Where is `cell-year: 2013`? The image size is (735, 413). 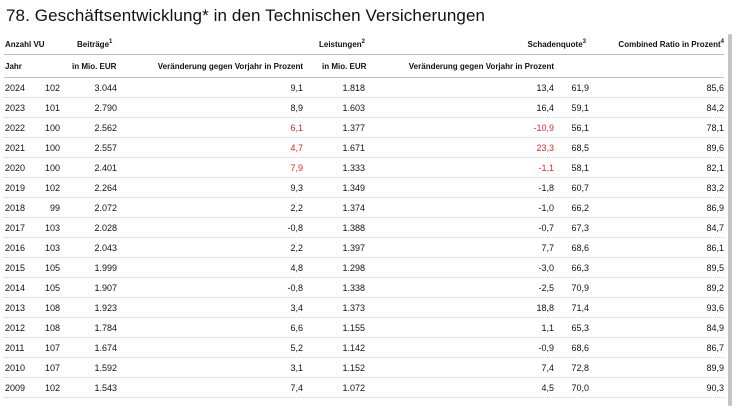
cell-year: 2013 is located at coordinates (15, 308).